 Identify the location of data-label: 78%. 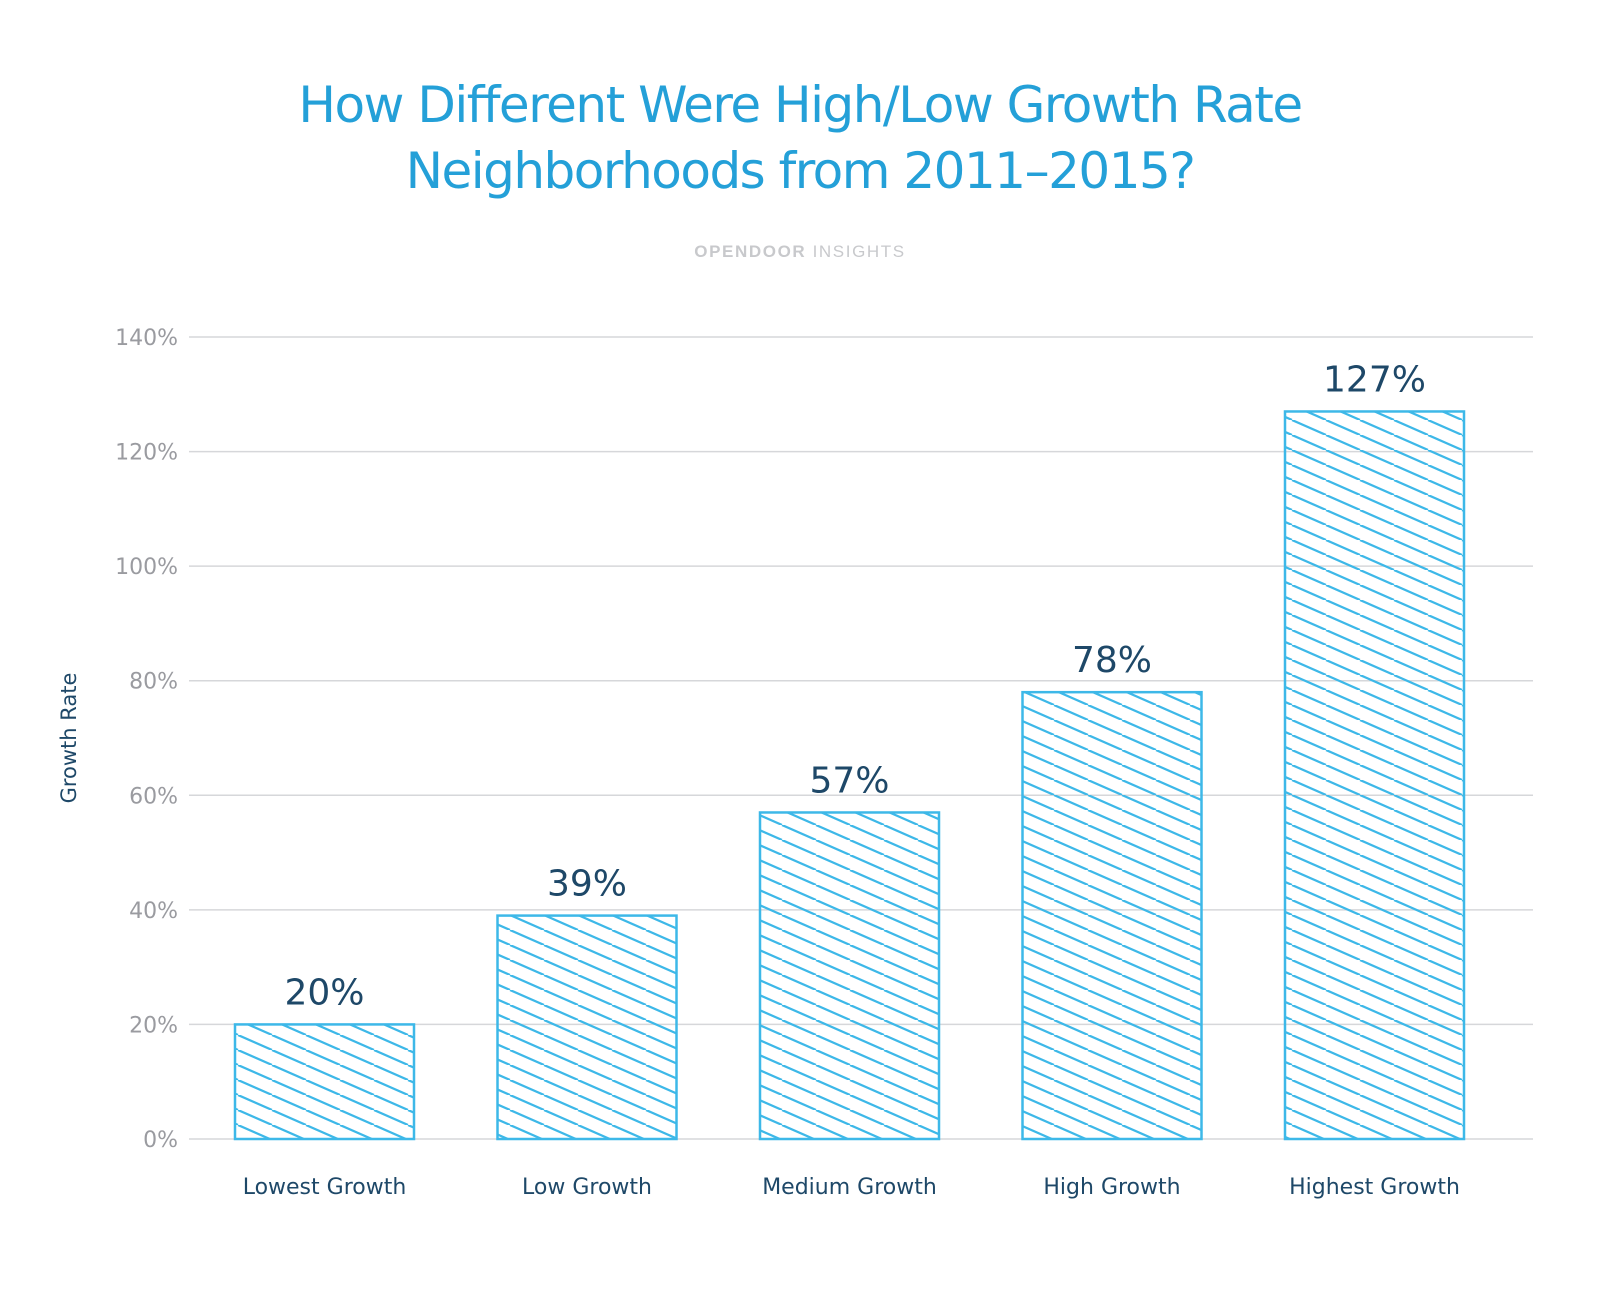
(1112, 660).